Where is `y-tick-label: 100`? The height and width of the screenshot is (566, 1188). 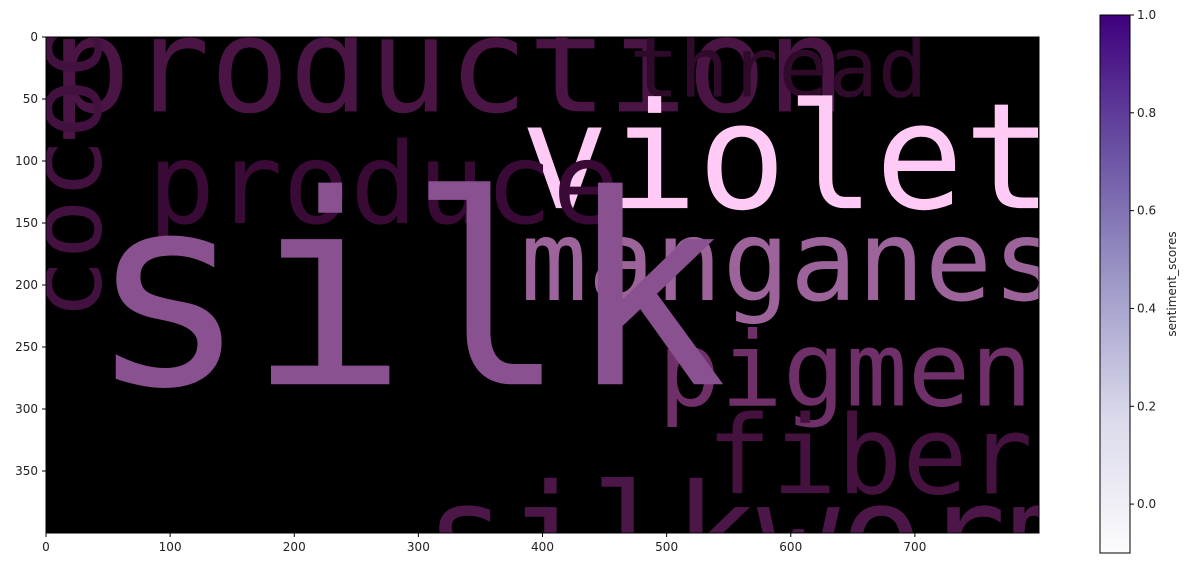 y-tick-label: 100 is located at coordinates (26, 161).